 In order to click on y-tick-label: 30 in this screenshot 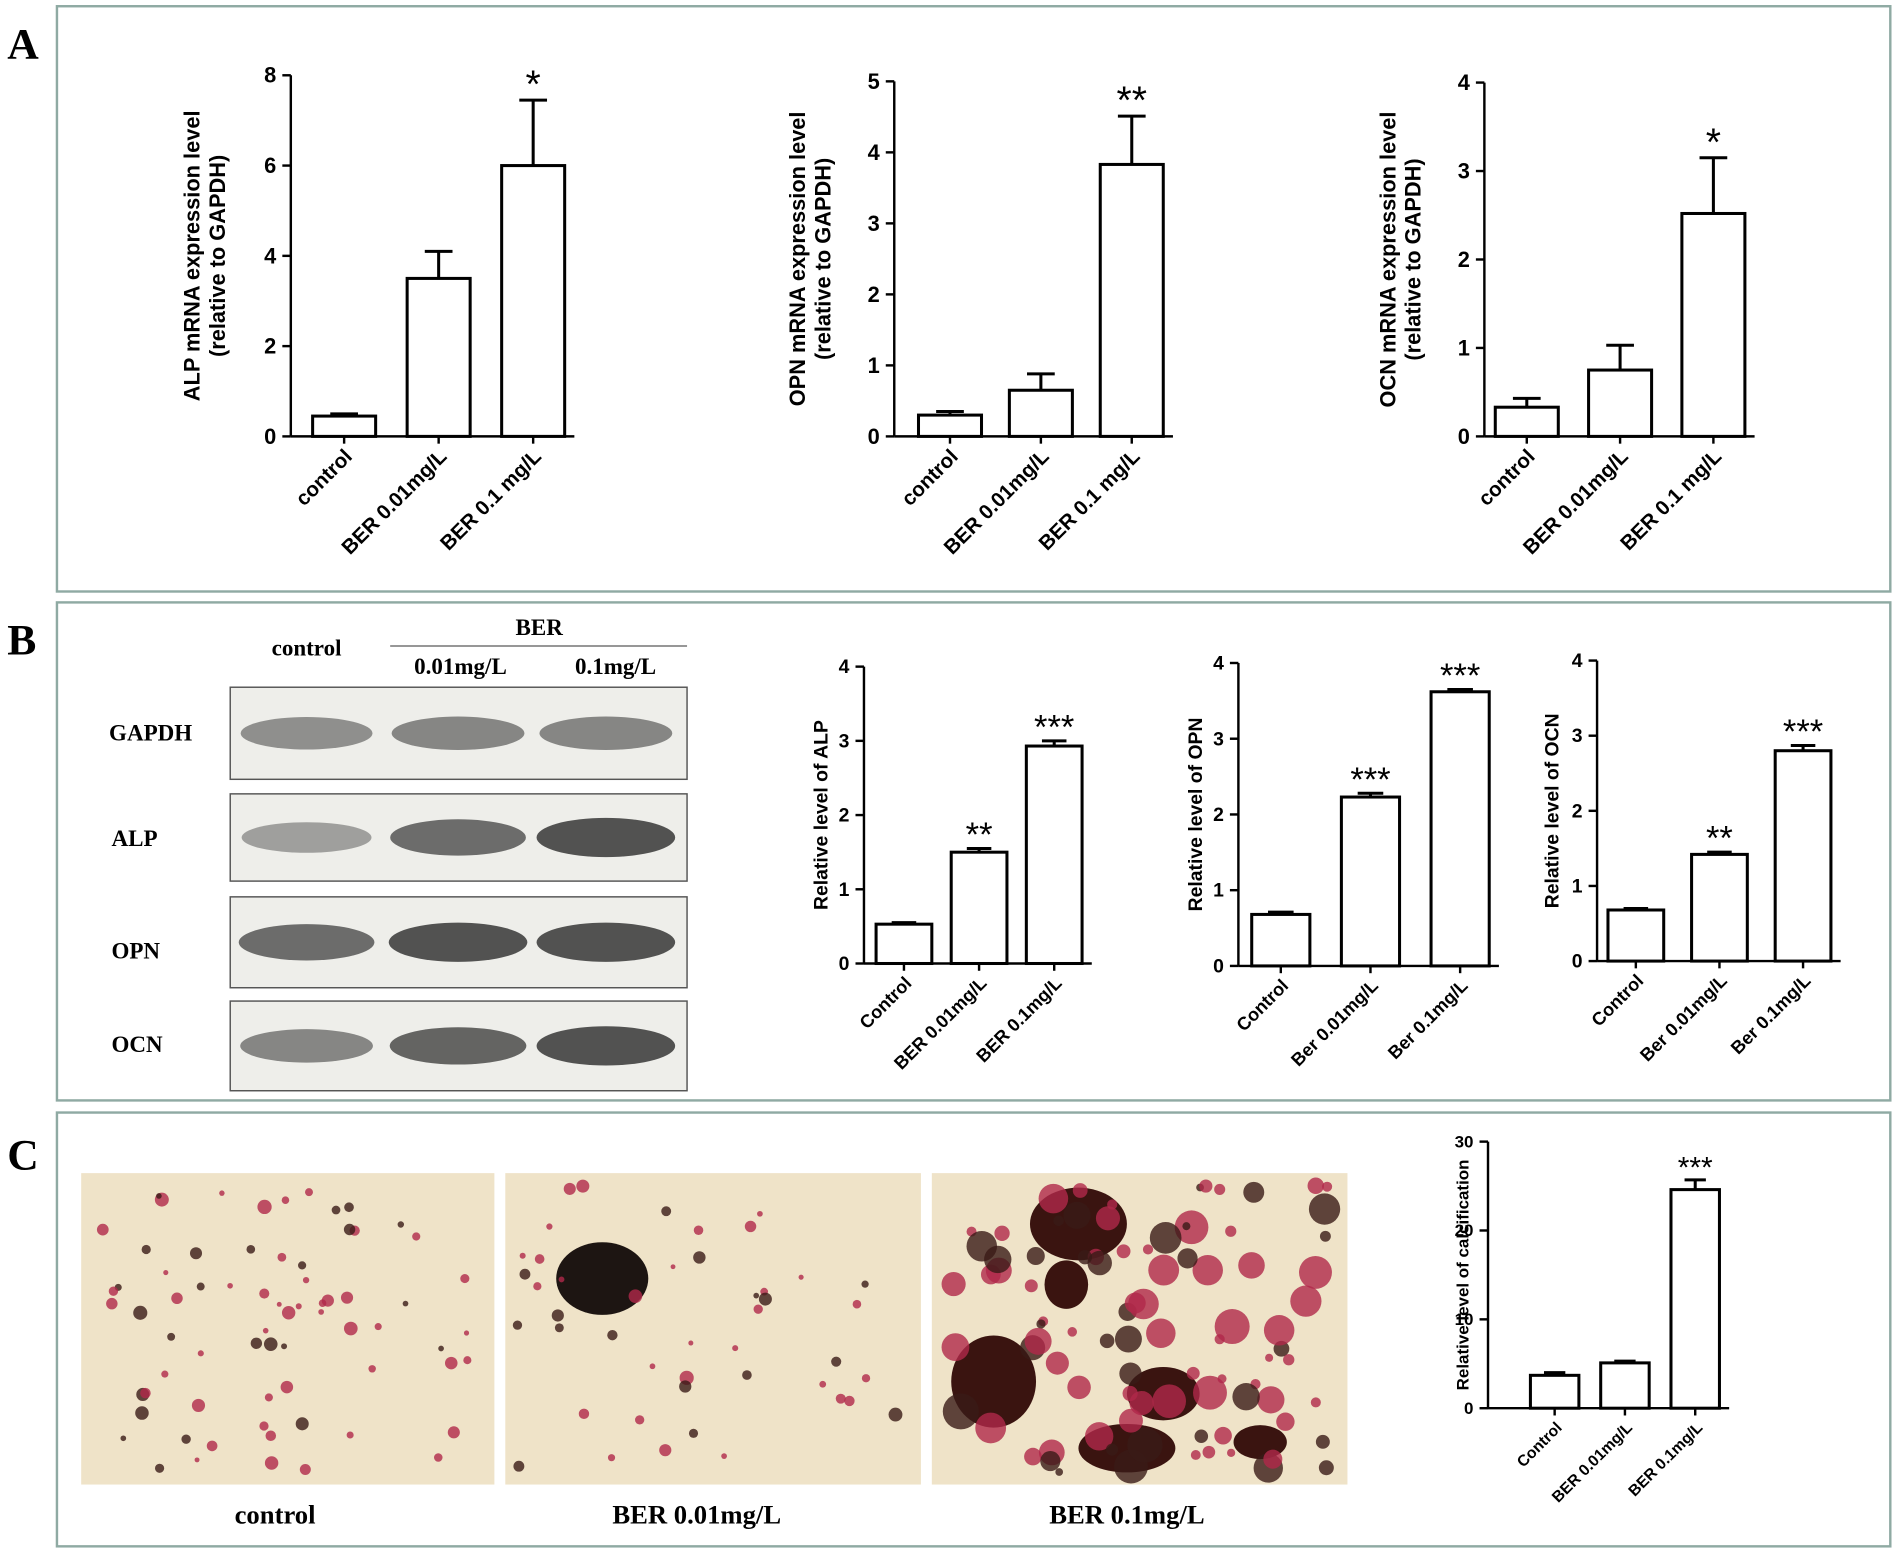, I will do `click(1464, 1141)`.